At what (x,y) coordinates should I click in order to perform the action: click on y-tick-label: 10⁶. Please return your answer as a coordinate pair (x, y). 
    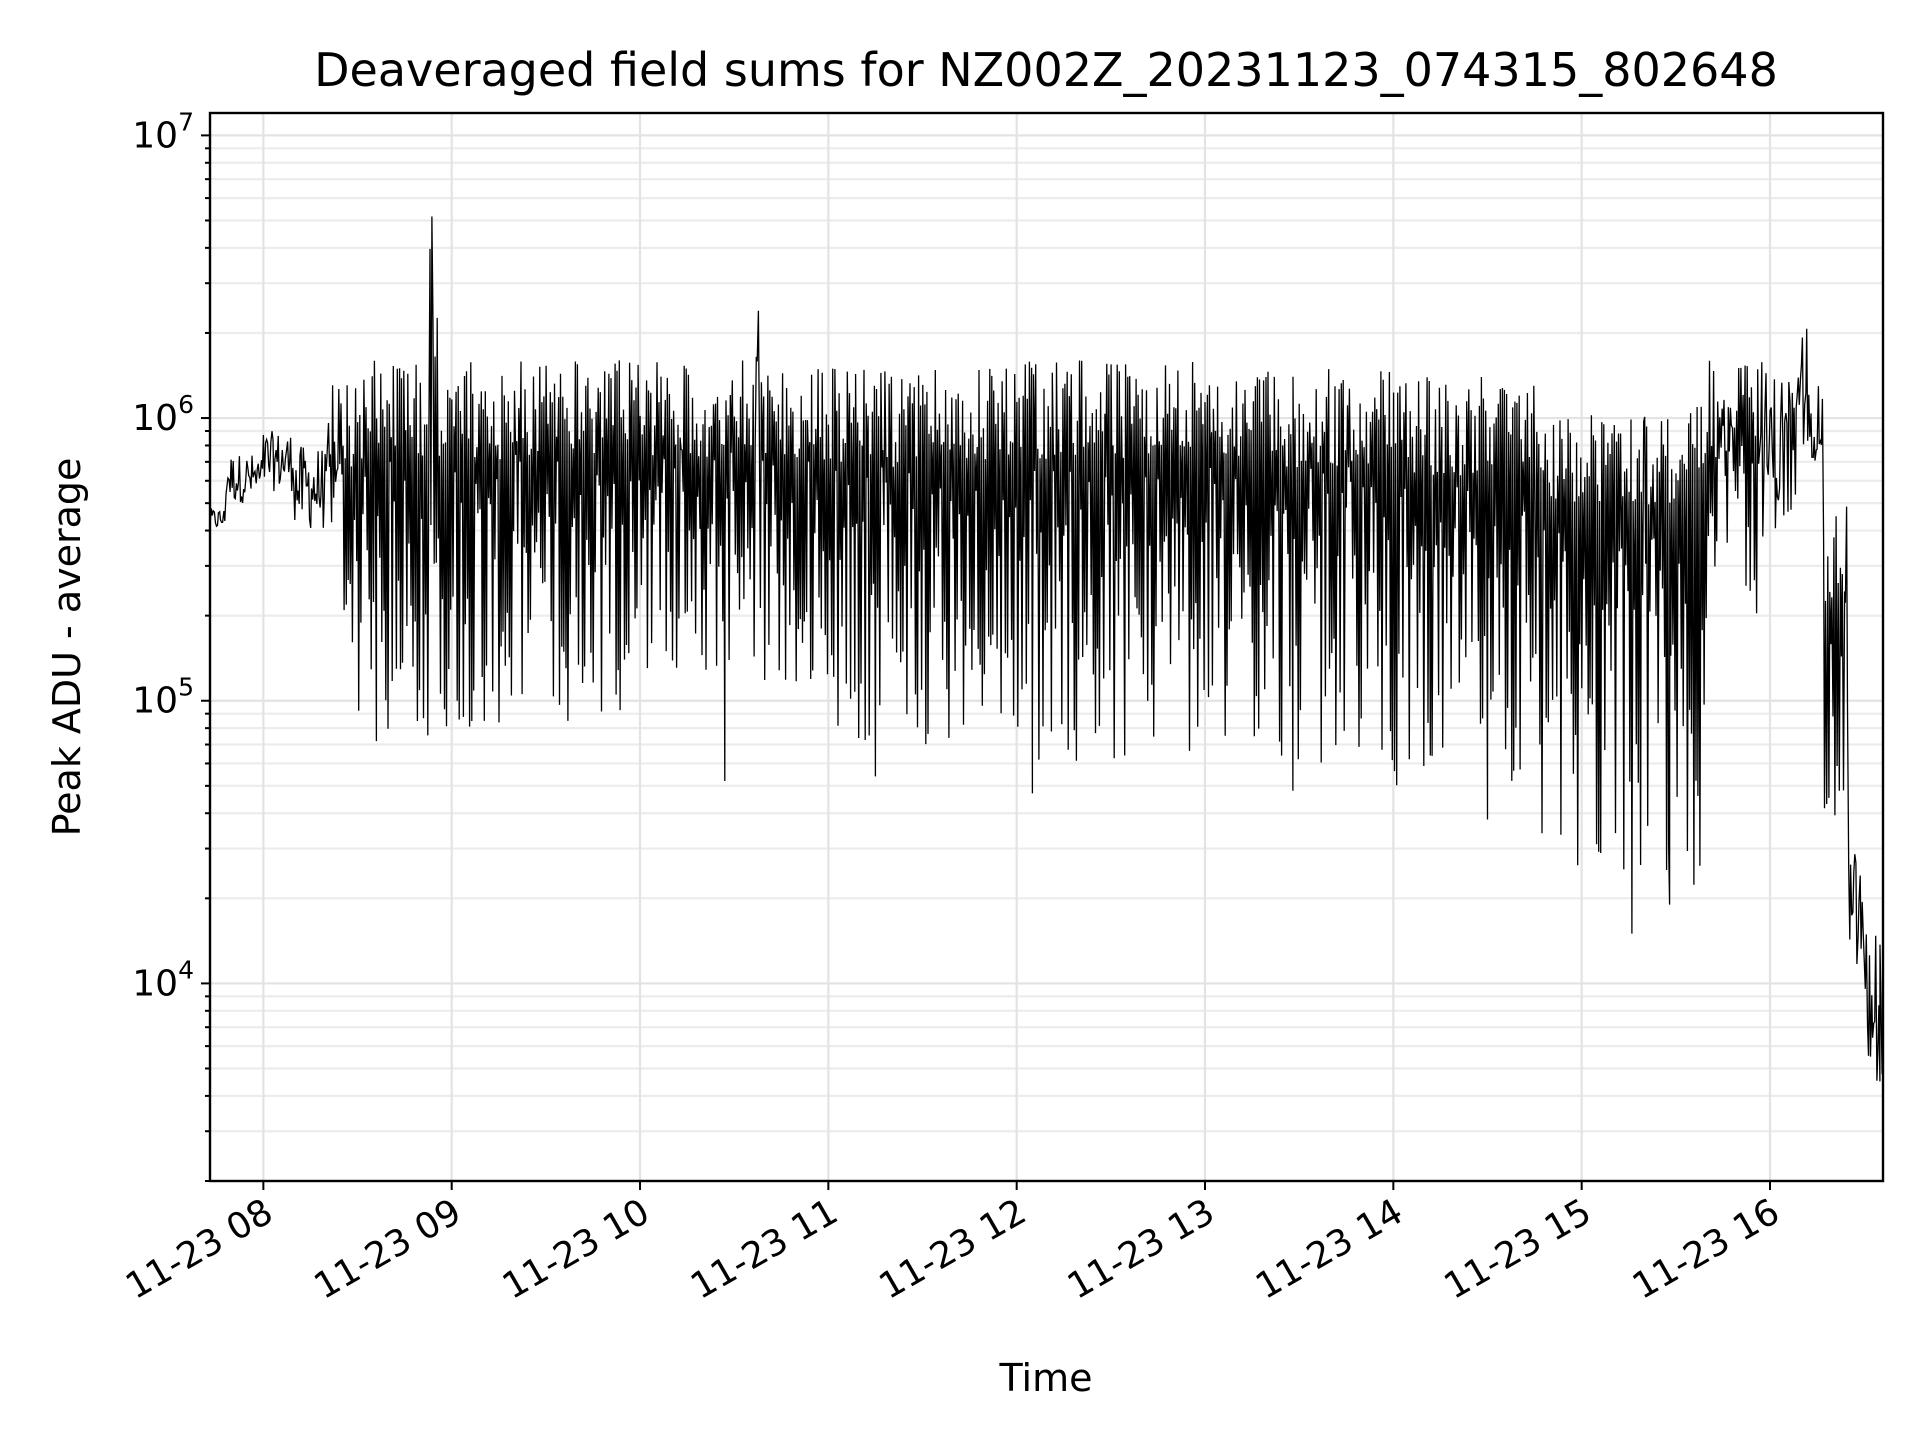
    Looking at the image, I should click on (163, 414).